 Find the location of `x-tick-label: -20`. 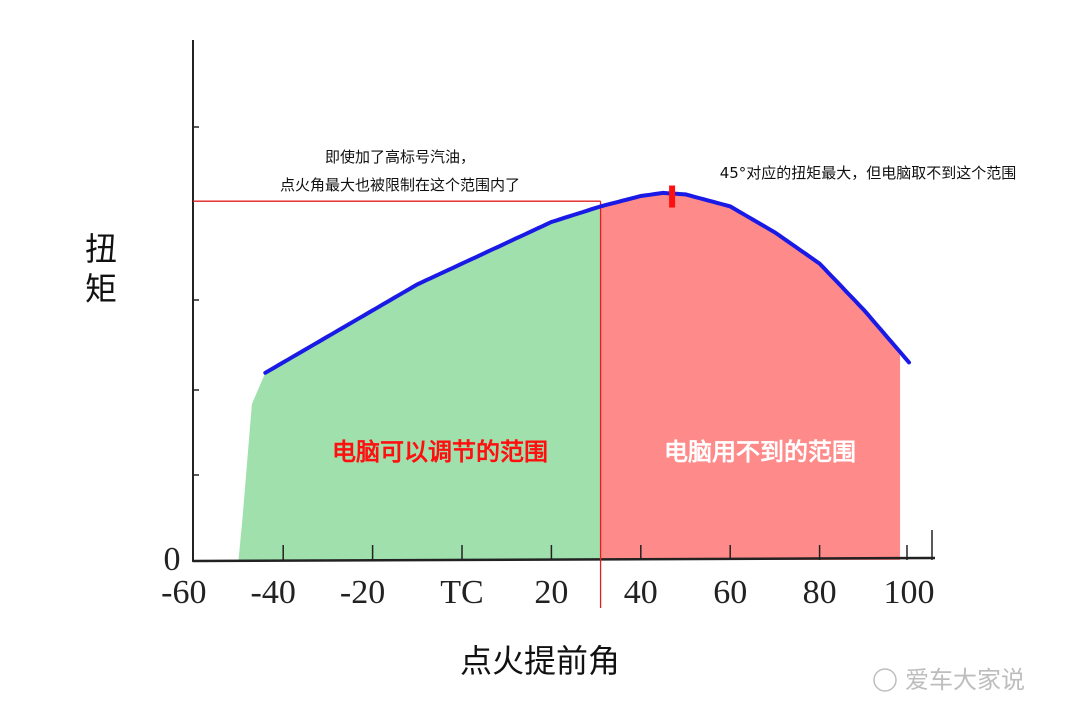

x-tick-label: -20 is located at coordinates (362, 592).